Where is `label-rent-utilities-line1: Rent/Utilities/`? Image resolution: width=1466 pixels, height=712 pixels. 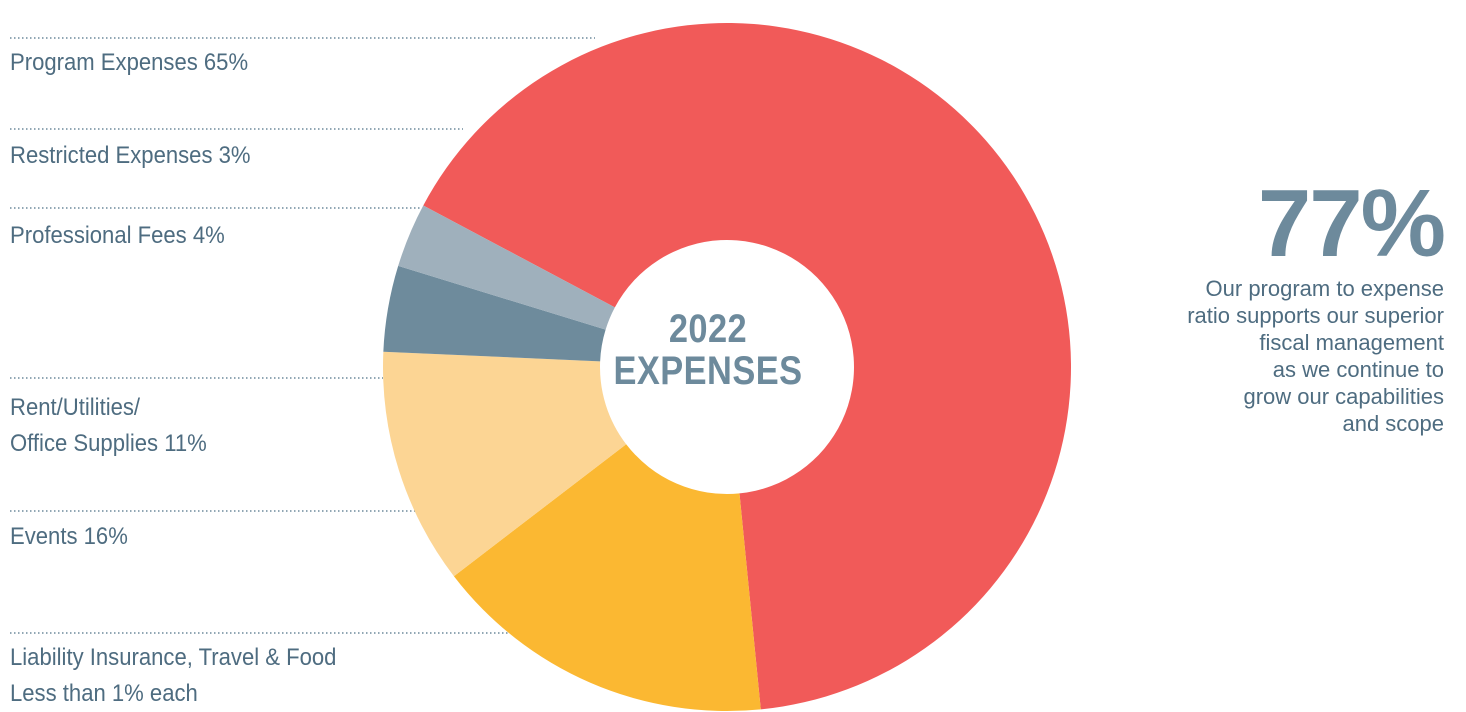
label-rent-utilities-line1: Rent/Utilities/ is located at coordinates (75, 407).